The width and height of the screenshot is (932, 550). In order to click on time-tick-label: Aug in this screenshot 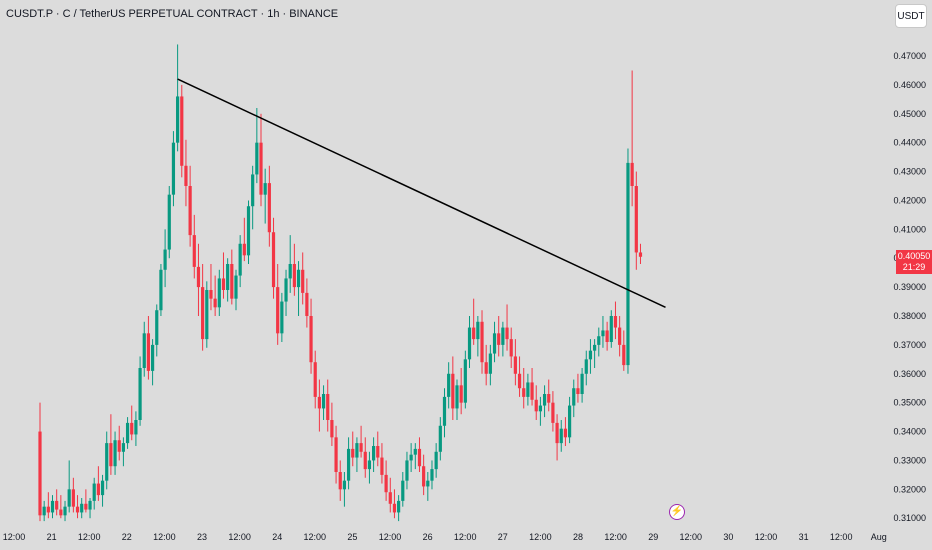, I will do `click(879, 537)`.